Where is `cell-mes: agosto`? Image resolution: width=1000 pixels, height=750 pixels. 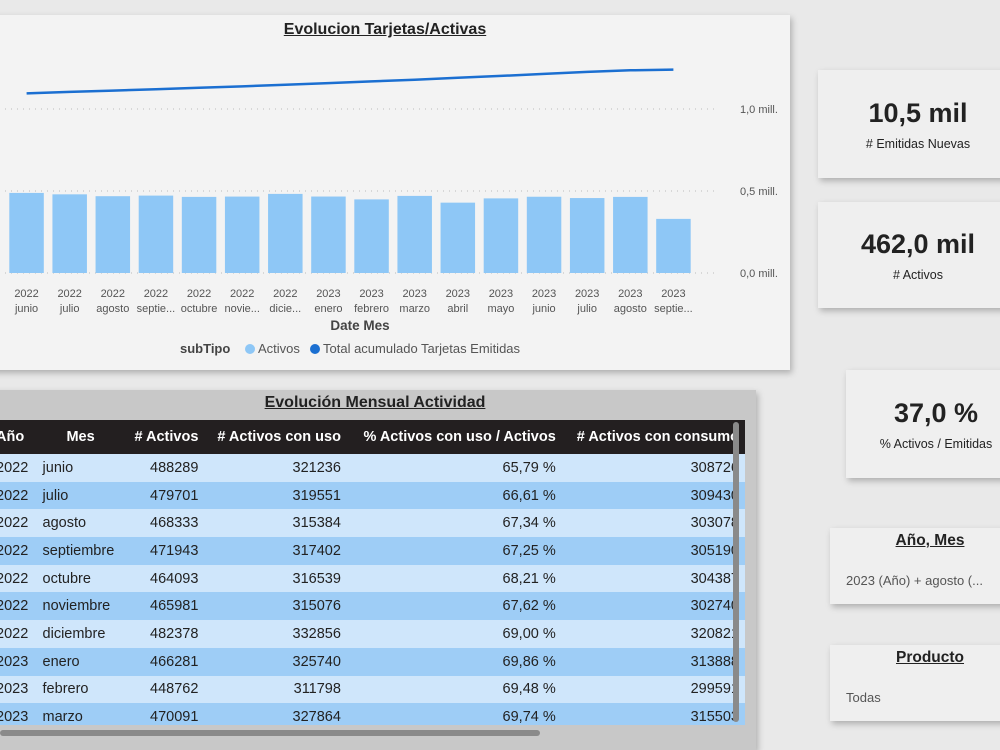 cell-mes: agosto is located at coordinates (80, 523).